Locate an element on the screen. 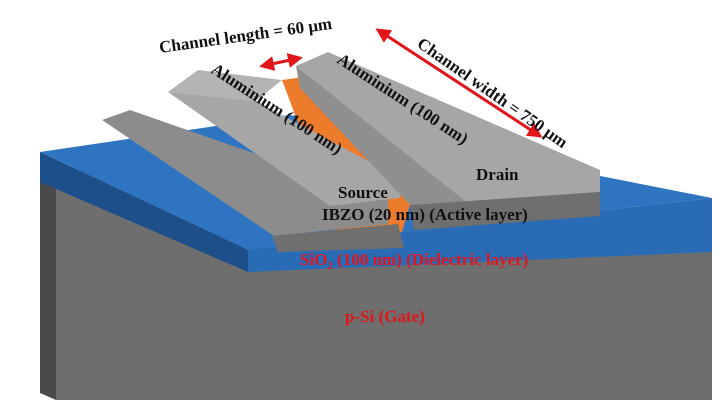 This screenshot has height=405, width=720. drain-electrode-face is located at coordinates (505, 211).